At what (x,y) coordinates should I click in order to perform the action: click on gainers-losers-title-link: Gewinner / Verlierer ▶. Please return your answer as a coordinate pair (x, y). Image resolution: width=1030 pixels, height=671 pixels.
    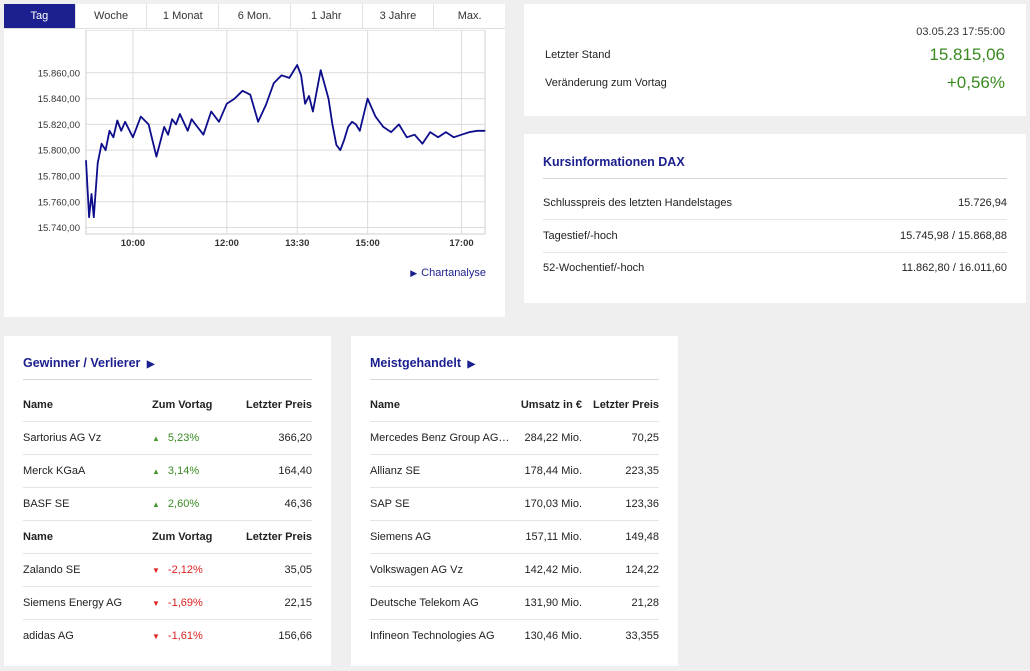
    Looking at the image, I should click on (89, 363).